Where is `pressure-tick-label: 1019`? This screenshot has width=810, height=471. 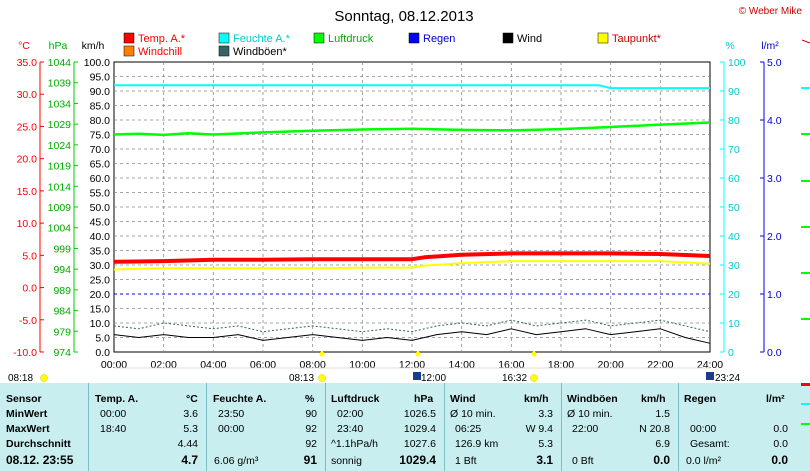
pressure-tick-label: 1019 is located at coordinates (60, 167).